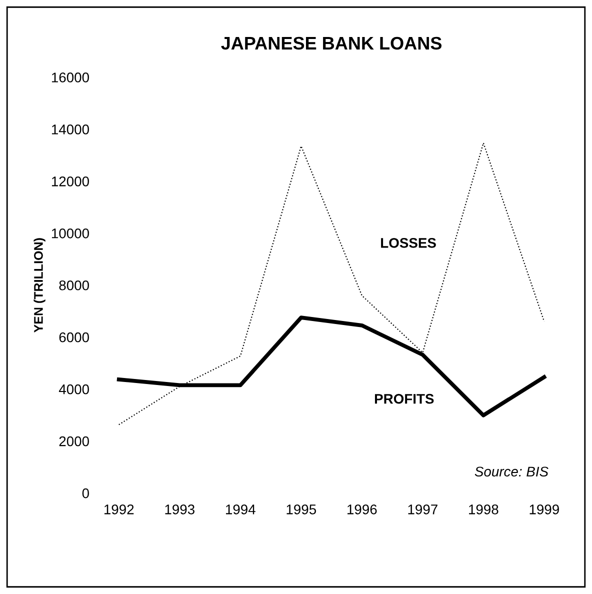  What do you see at coordinates (85, 493) in the screenshot?
I see `y-tick-label: 0` at bounding box center [85, 493].